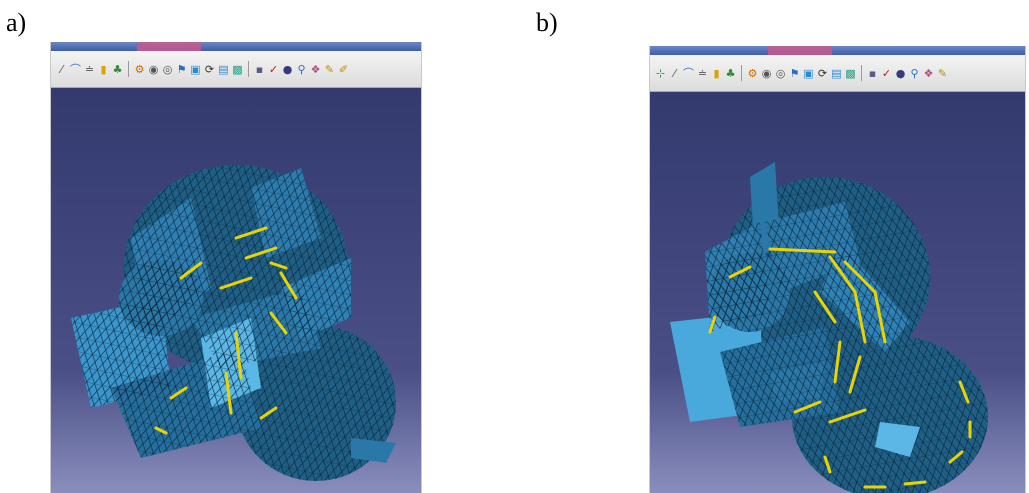  Describe the element at coordinates (343, 69) in the screenshot. I see `brush-icon: ✐` at that location.